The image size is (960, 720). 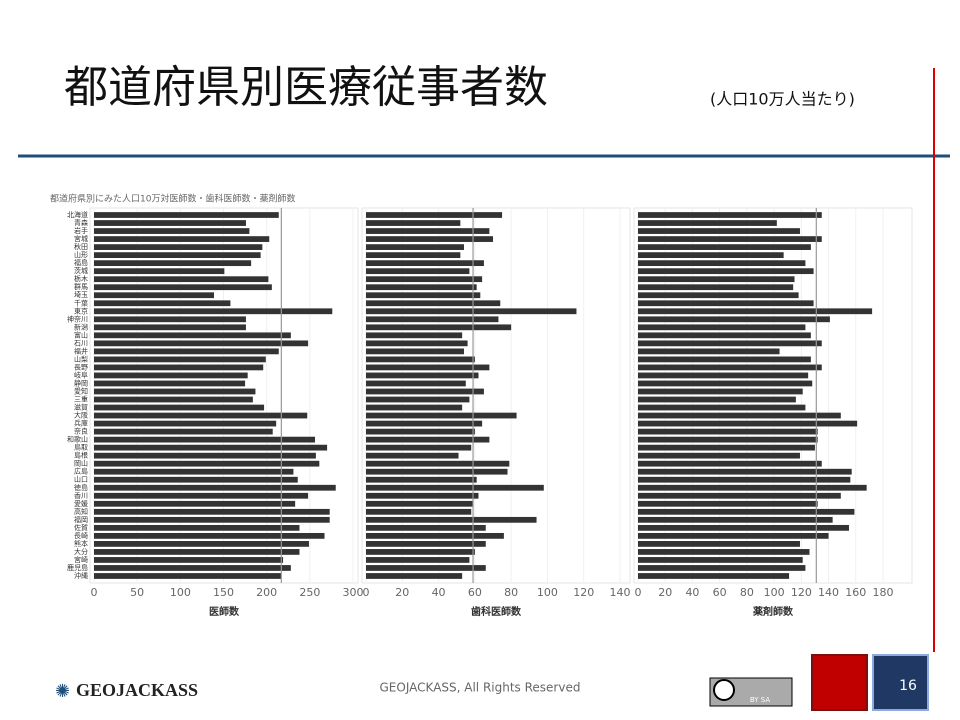 I want to click on category-label: 愛媛, so click(x=81, y=503).